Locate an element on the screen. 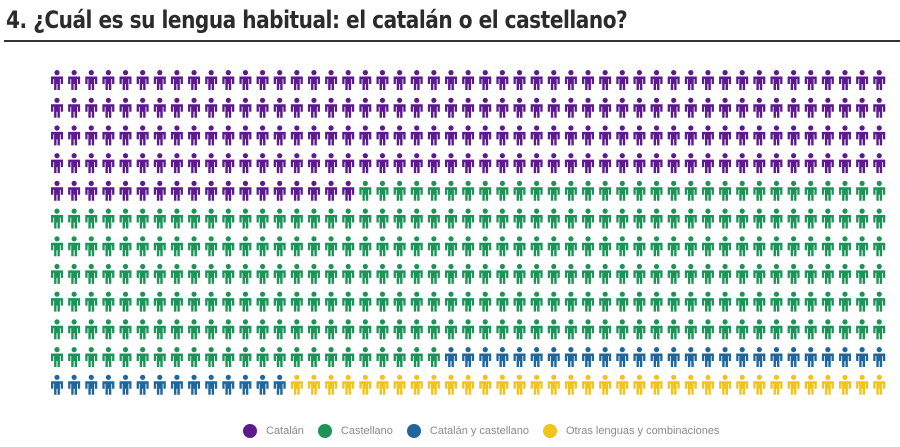  legend-item: Otras lenguas y combinaciones is located at coordinates (630, 431).